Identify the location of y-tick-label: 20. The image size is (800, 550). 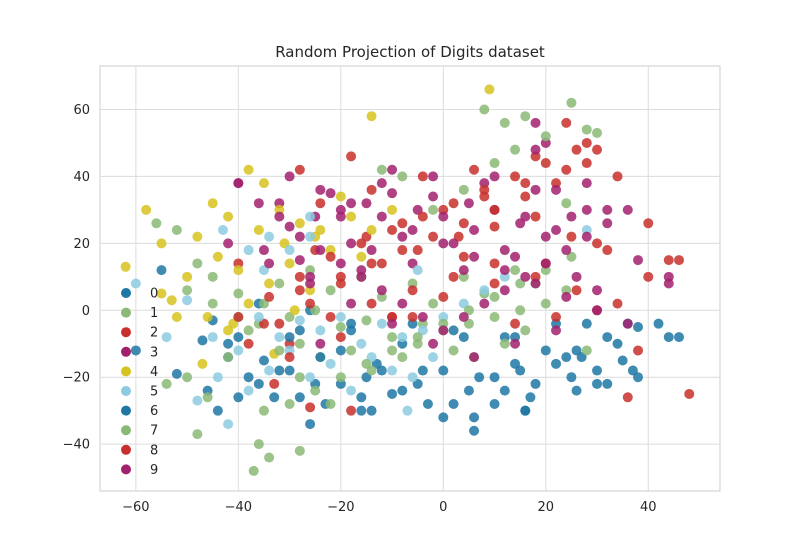
(81, 244).